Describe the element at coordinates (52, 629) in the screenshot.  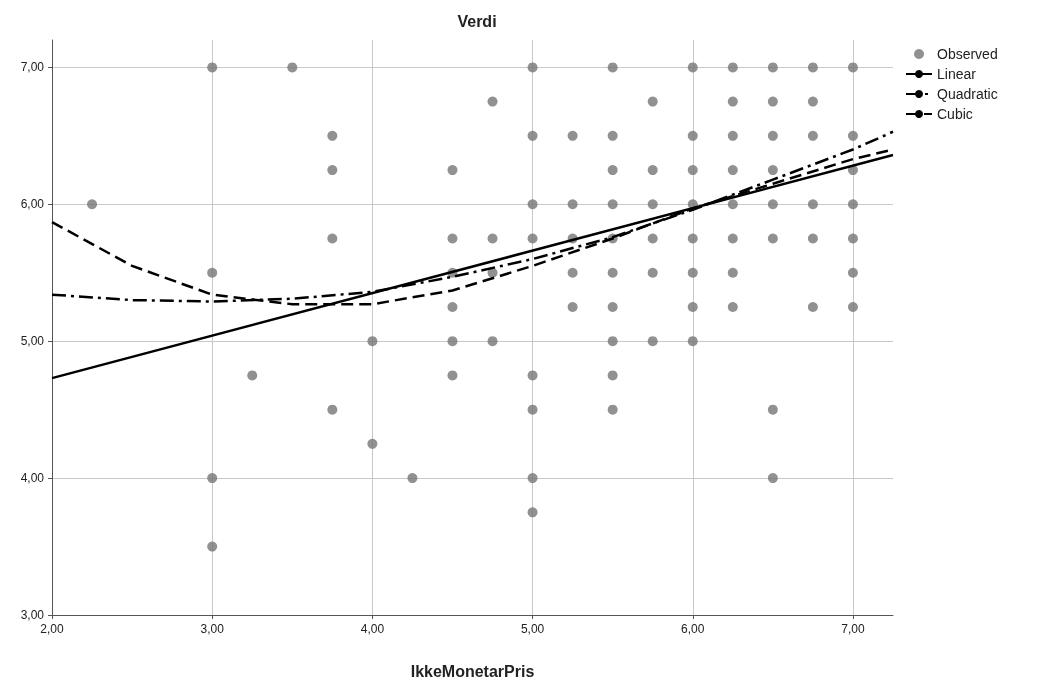
I see `x-tick-label: 2,00` at that location.